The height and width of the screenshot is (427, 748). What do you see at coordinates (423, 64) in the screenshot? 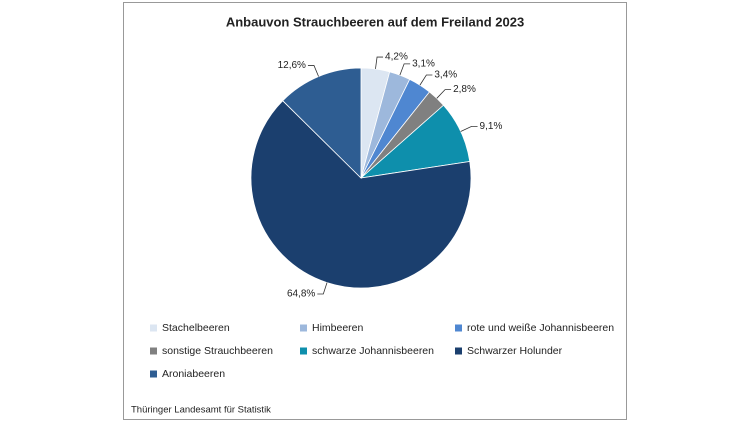
I see `data-label: 3,1%` at bounding box center [423, 64].